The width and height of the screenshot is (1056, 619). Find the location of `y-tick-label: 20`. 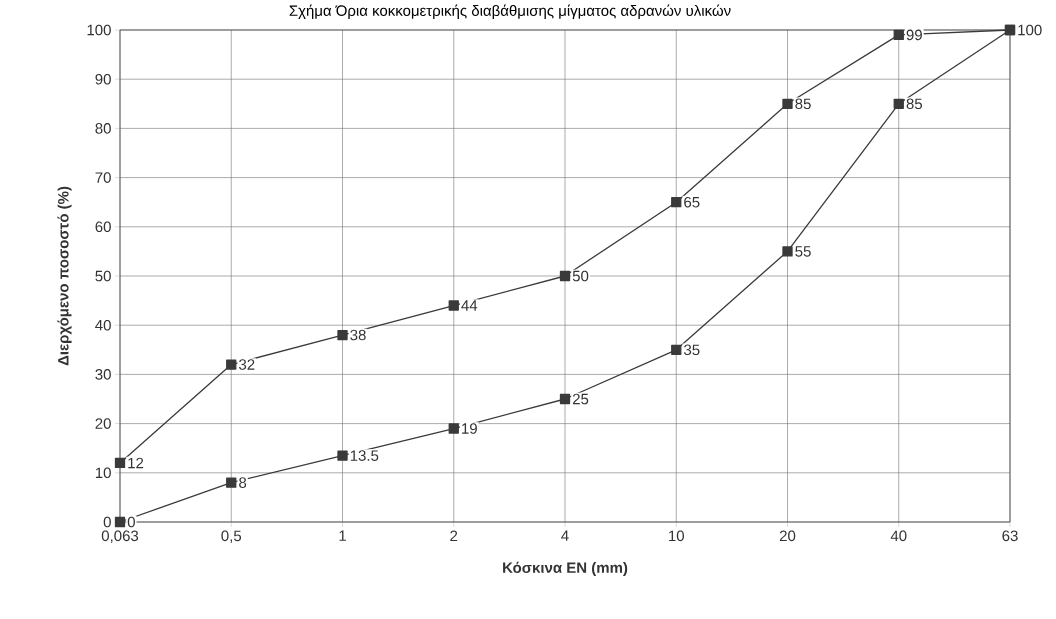

y-tick-label: 20 is located at coordinates (103, 423).